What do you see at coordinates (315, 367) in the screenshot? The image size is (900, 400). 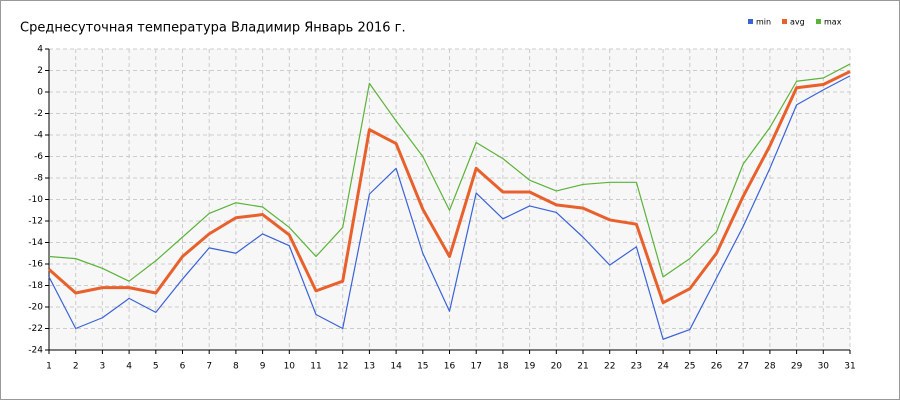 I see `x-tick-label: 11` at bounding box center [315, 367].